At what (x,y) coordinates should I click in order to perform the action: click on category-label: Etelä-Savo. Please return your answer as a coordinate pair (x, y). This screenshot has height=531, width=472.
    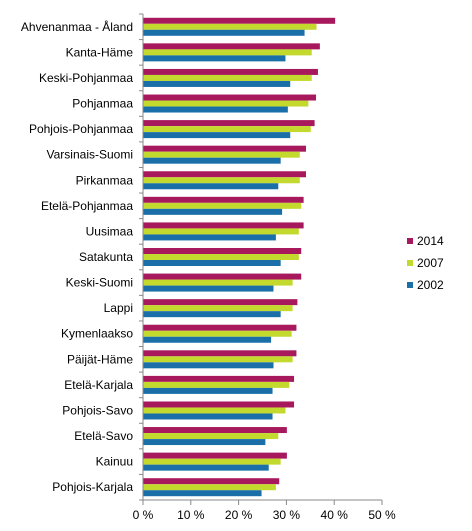
    Looking at the image, I should click on (103, 436).